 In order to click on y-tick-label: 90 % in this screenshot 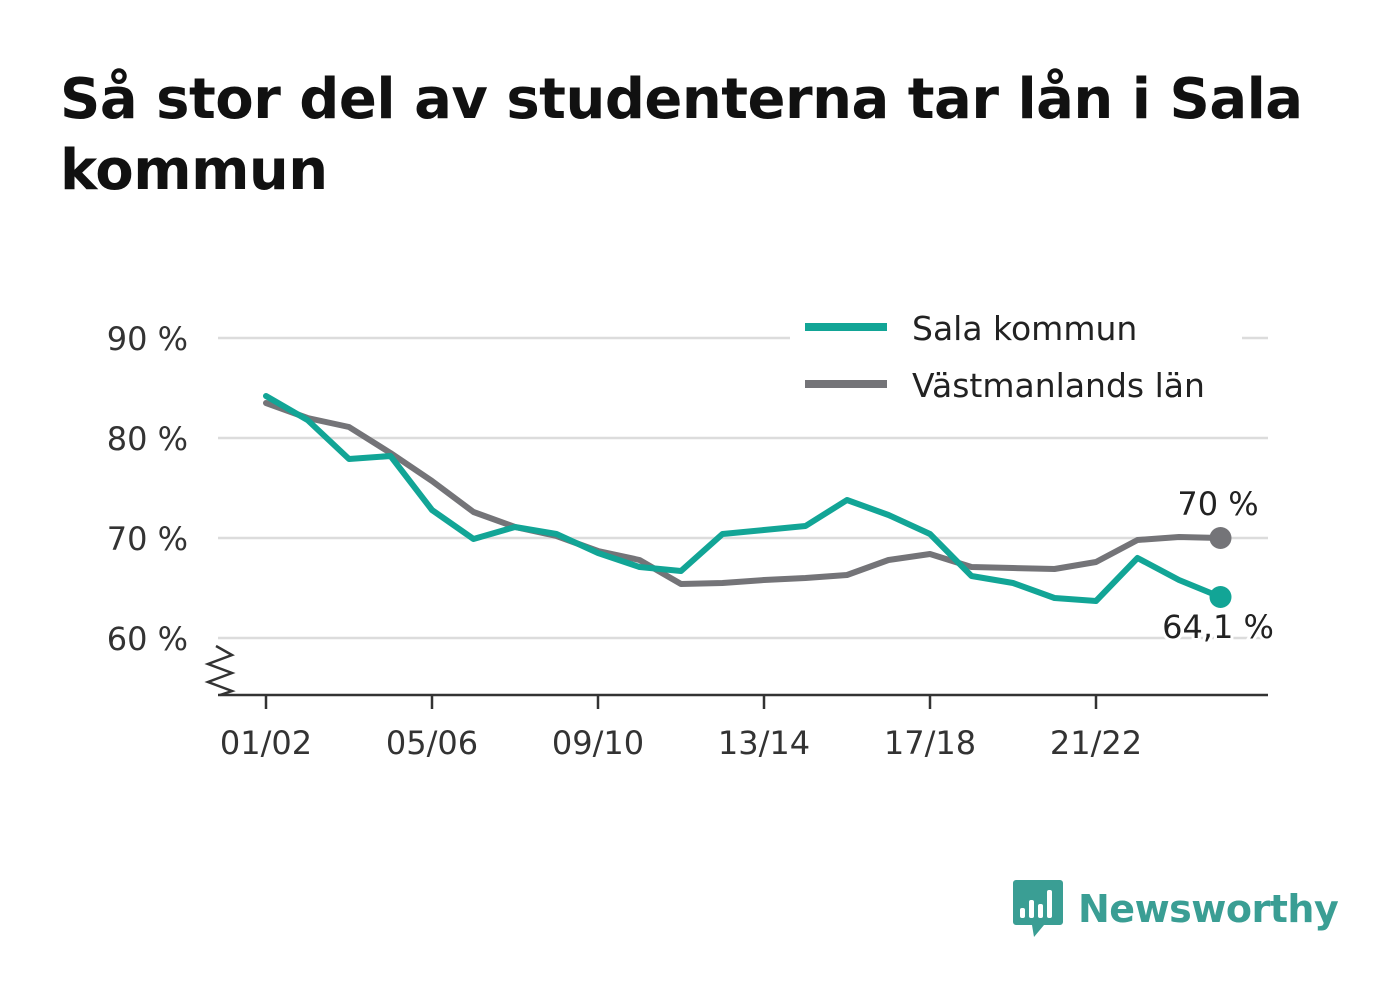, I will do `click(147, 339)`.